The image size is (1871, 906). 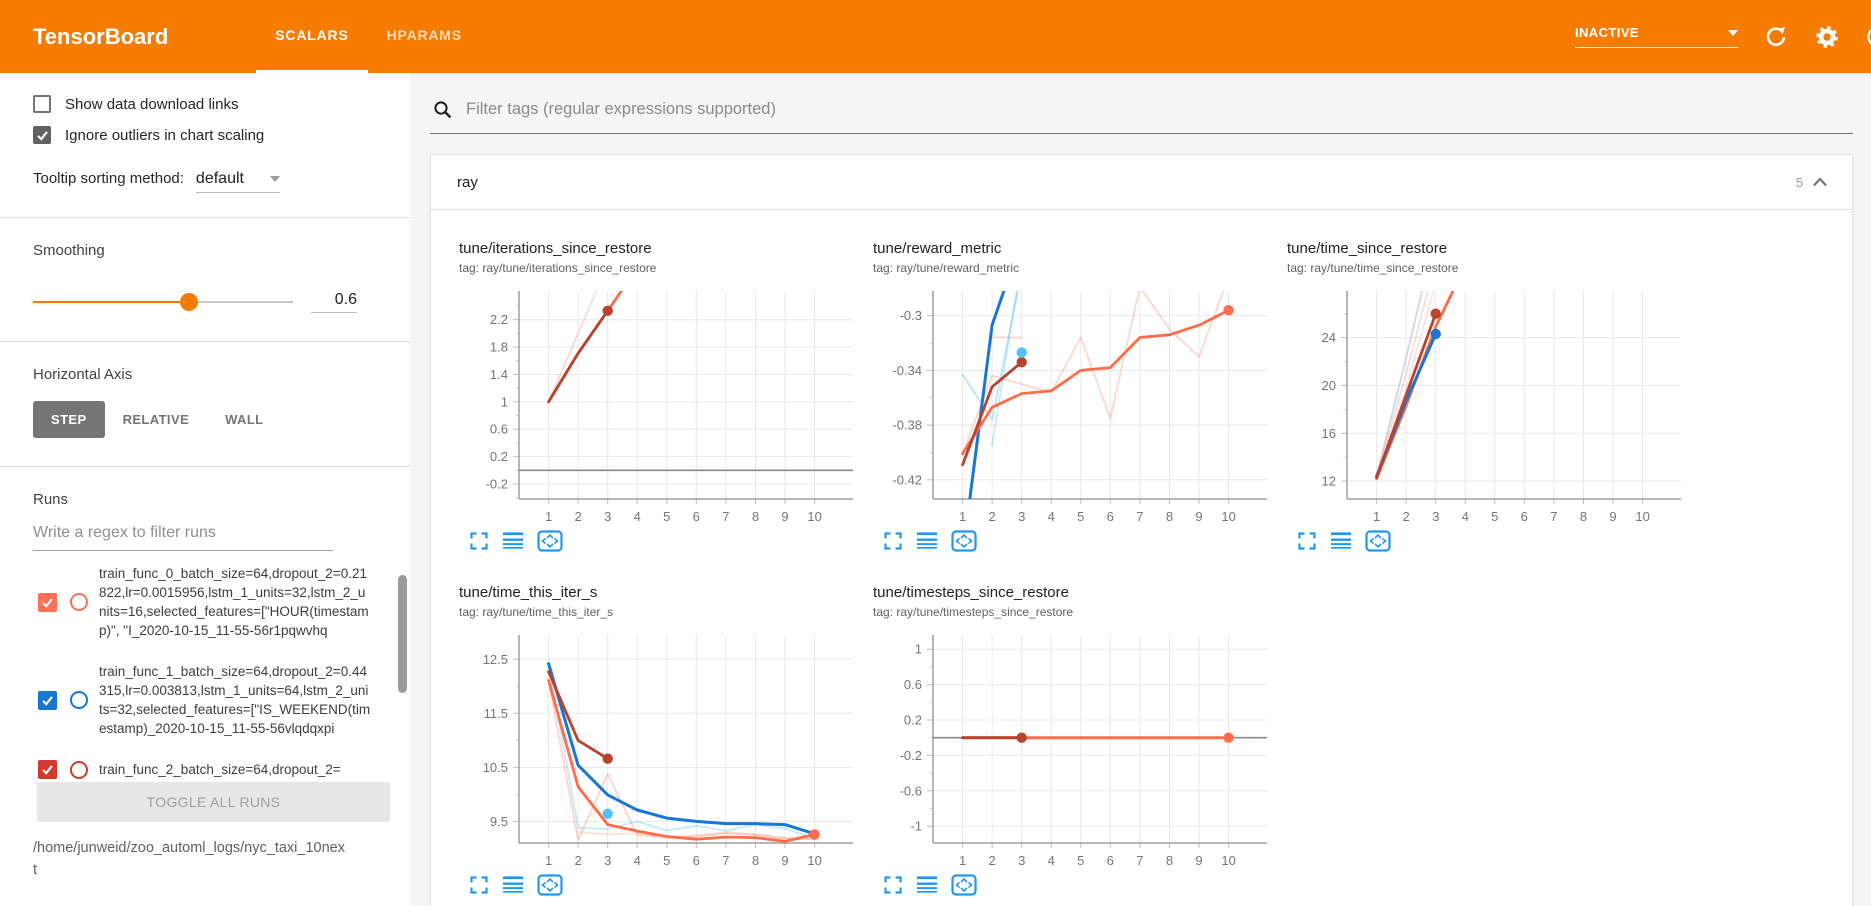 I want to click on runs-filter-input, so click(x=183, y=532).